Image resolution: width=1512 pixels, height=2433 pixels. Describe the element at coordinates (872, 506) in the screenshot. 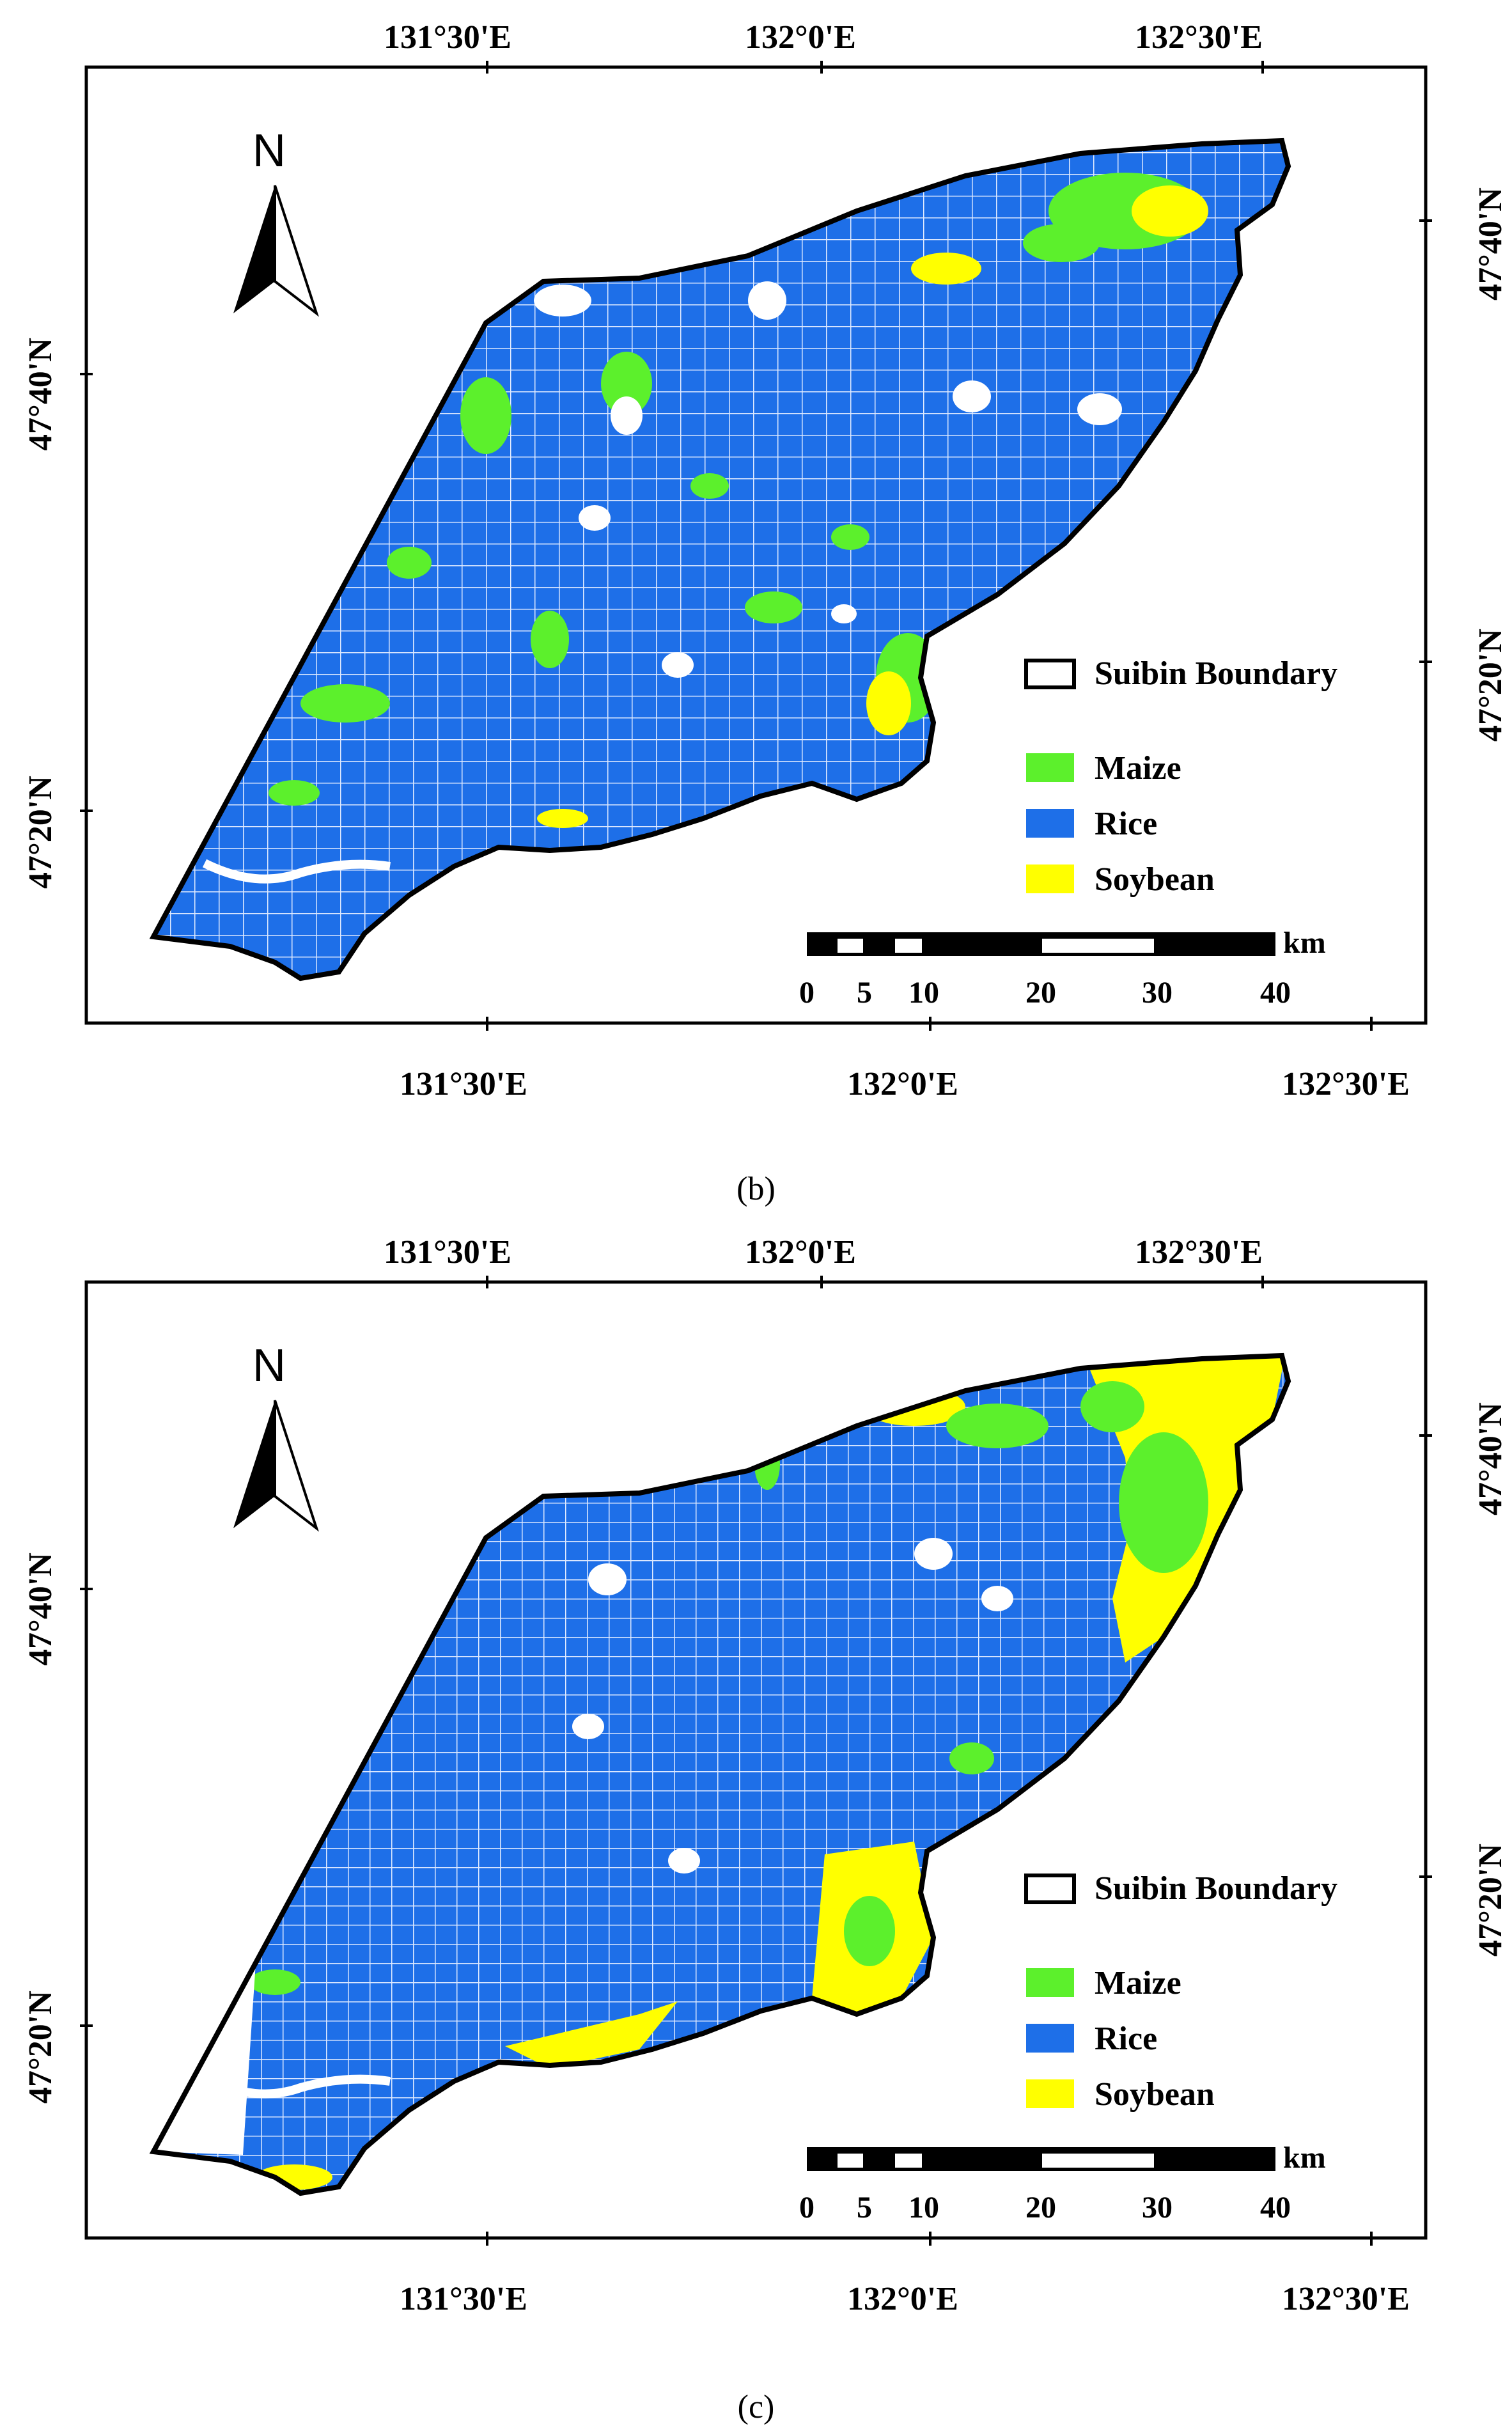

I see `soybean-patches` at that location.